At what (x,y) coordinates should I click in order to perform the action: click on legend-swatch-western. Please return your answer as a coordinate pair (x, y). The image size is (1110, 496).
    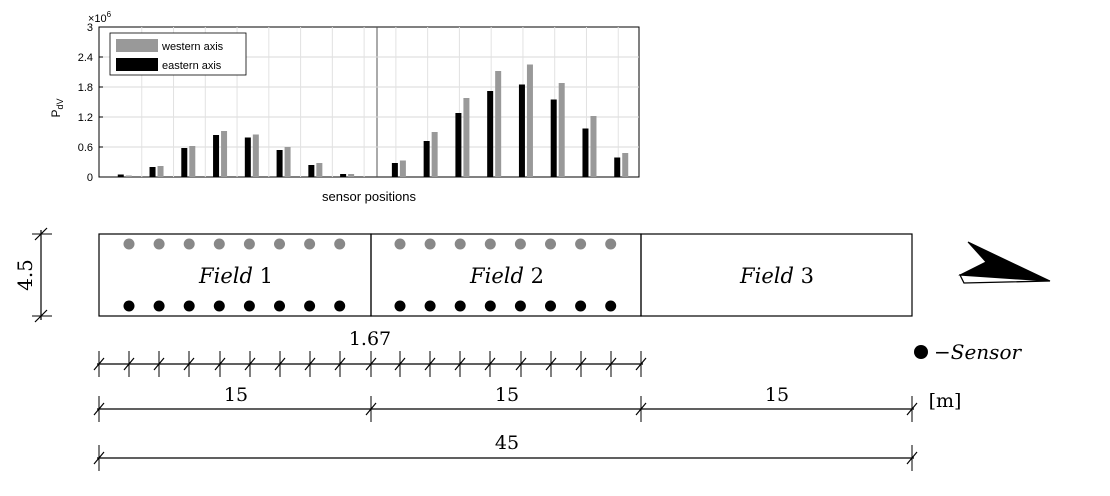
    Looking at the image, I should click on (137, 45).